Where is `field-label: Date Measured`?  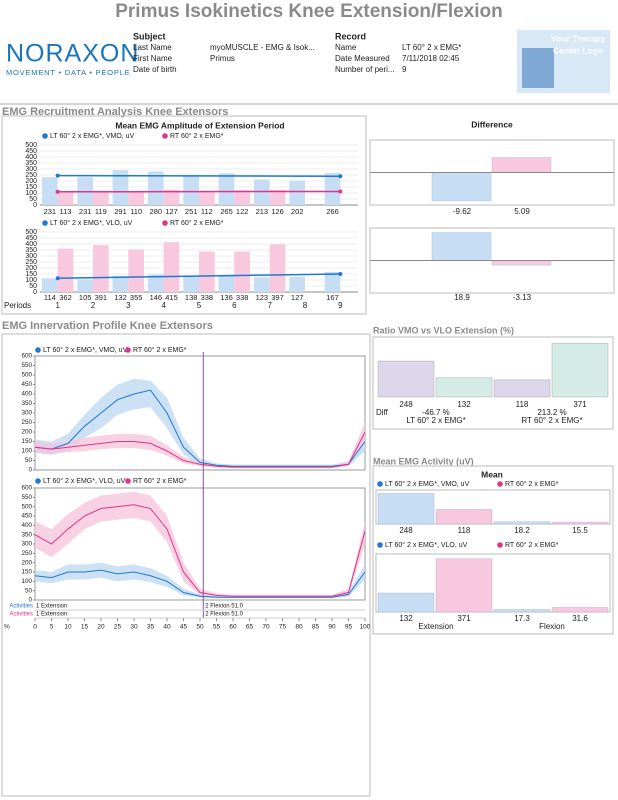
field-label: Date Measured is located at coordinates (362, 58).